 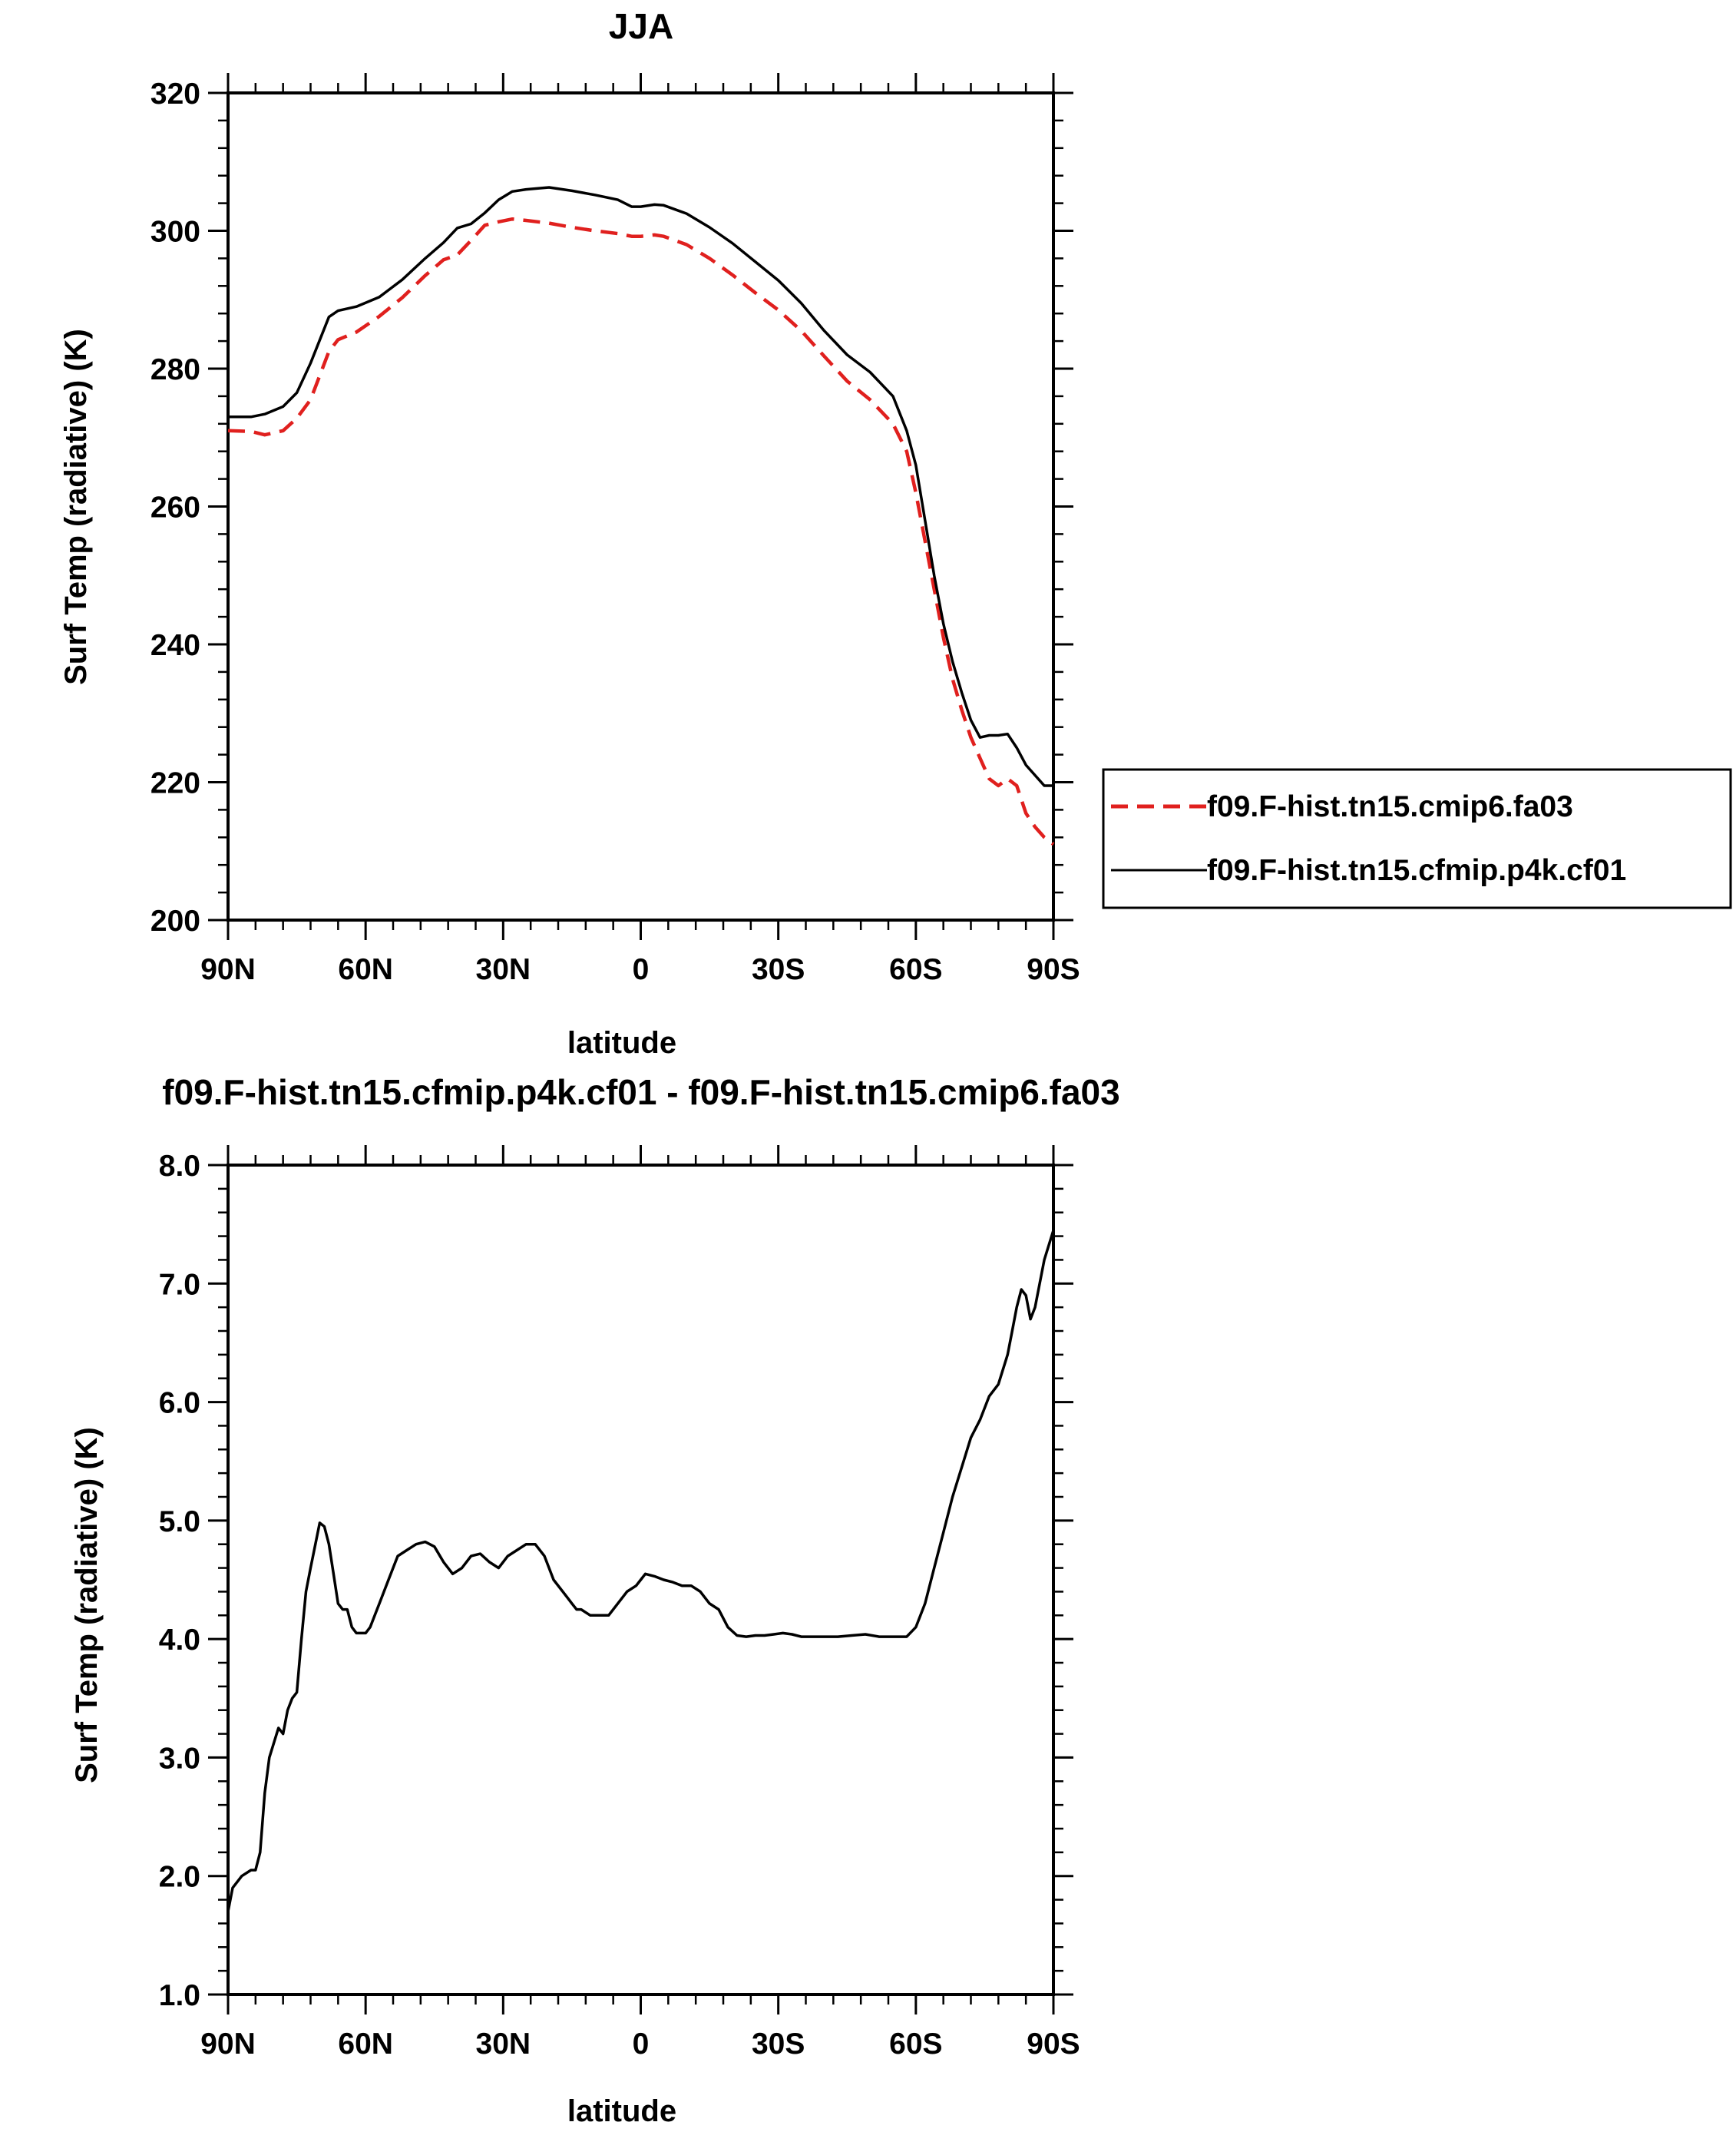 I want to click on legend-label-cmip6: f09.F-hist.tn15.cmip6.fa03, so click(x=1390, y=807).